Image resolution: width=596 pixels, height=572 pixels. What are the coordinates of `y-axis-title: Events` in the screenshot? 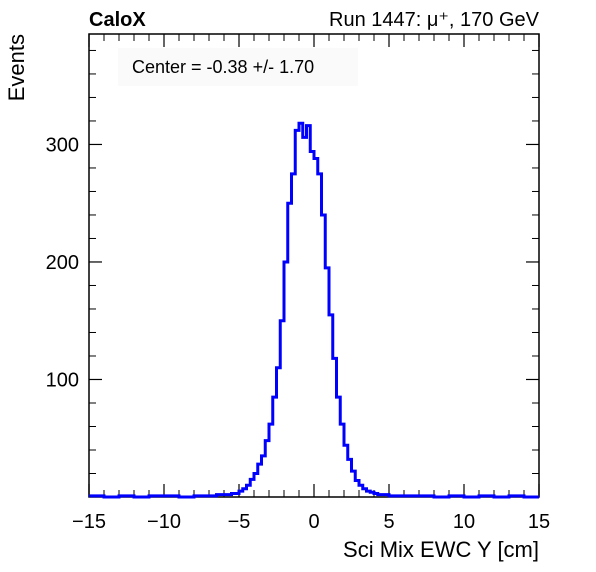 It's located at (16, 67).